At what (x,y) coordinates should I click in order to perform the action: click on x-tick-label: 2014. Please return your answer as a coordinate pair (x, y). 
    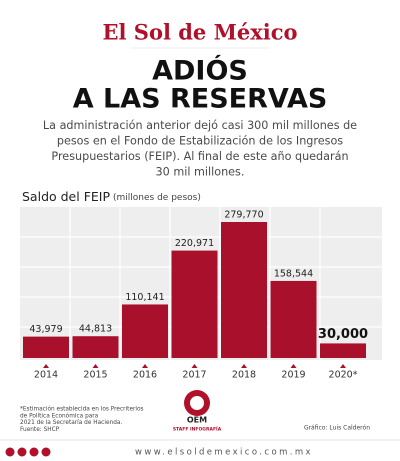
    Looking at the image, I should click on (46, 375).